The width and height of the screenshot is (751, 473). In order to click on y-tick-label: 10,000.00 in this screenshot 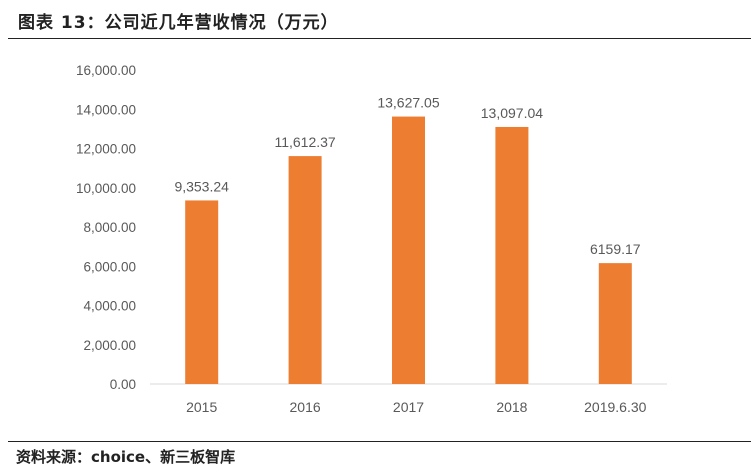, I will do `click(106, 188)`.